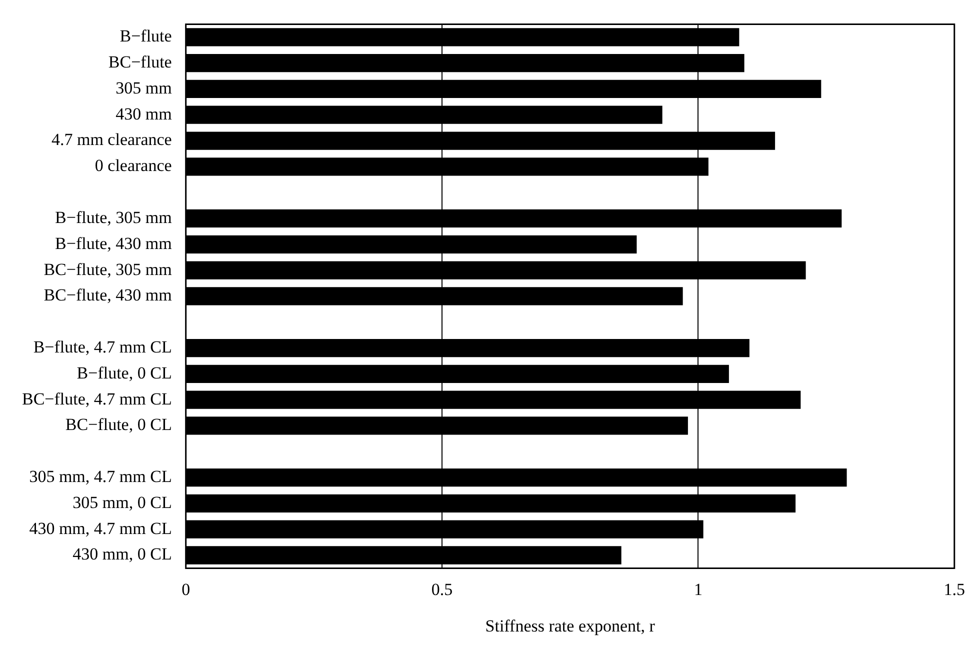  What do you see at coordinates (122, 554) in the screenshot?
I see `y-tick-label: 430 mm, 0 CL` at bounding box center [122, 554].